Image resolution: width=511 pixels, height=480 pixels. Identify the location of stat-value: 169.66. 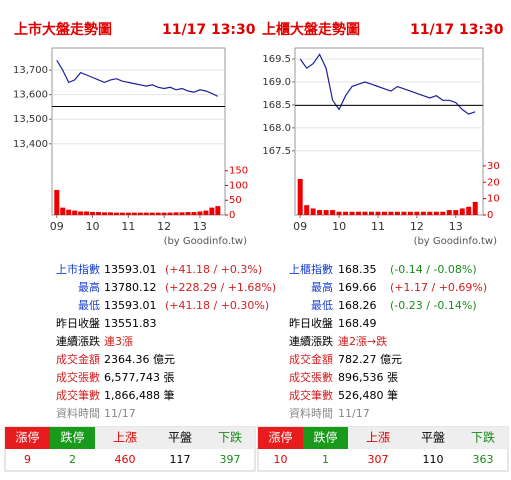
(357, 287).